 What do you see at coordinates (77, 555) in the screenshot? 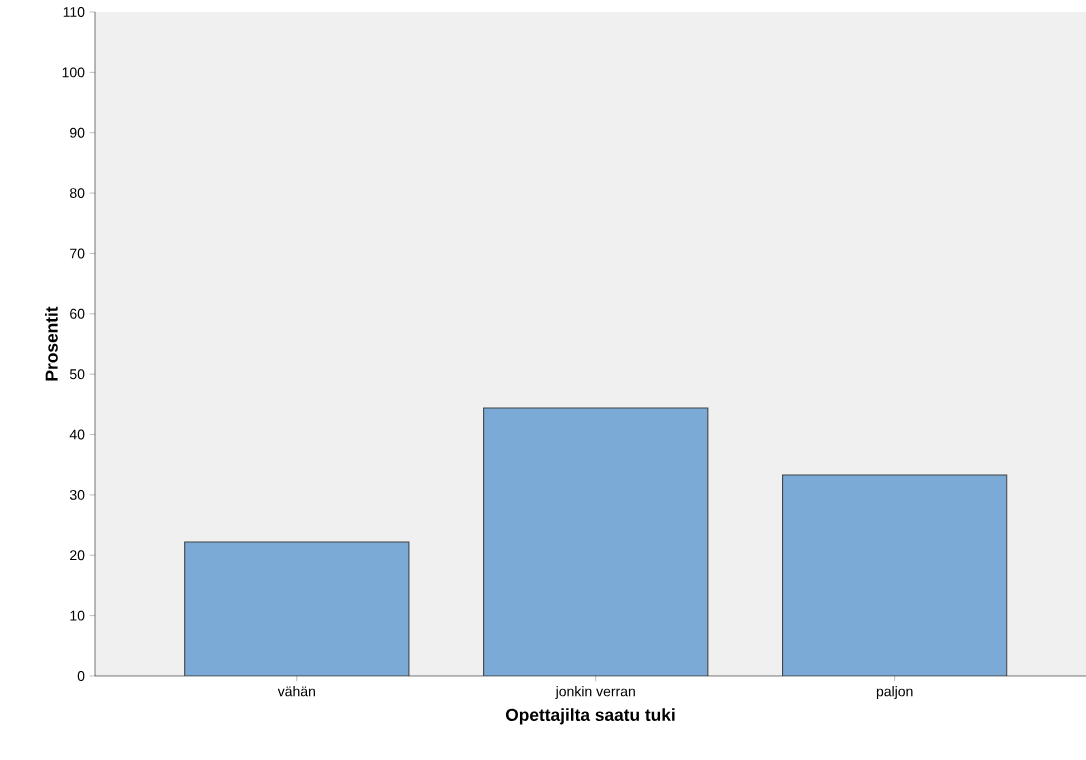
I see `y-tick-label: 20` at bounding box center [77, 555].